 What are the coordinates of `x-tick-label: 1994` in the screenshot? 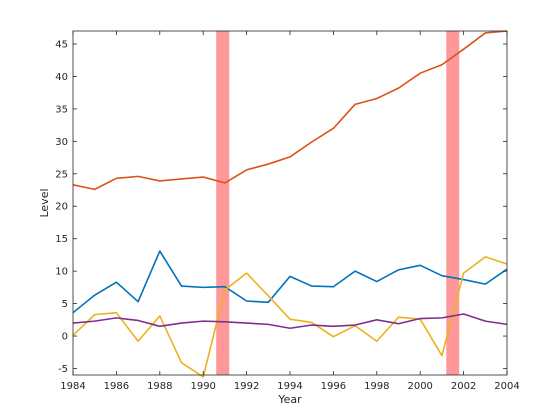 It's located at (289, 386).